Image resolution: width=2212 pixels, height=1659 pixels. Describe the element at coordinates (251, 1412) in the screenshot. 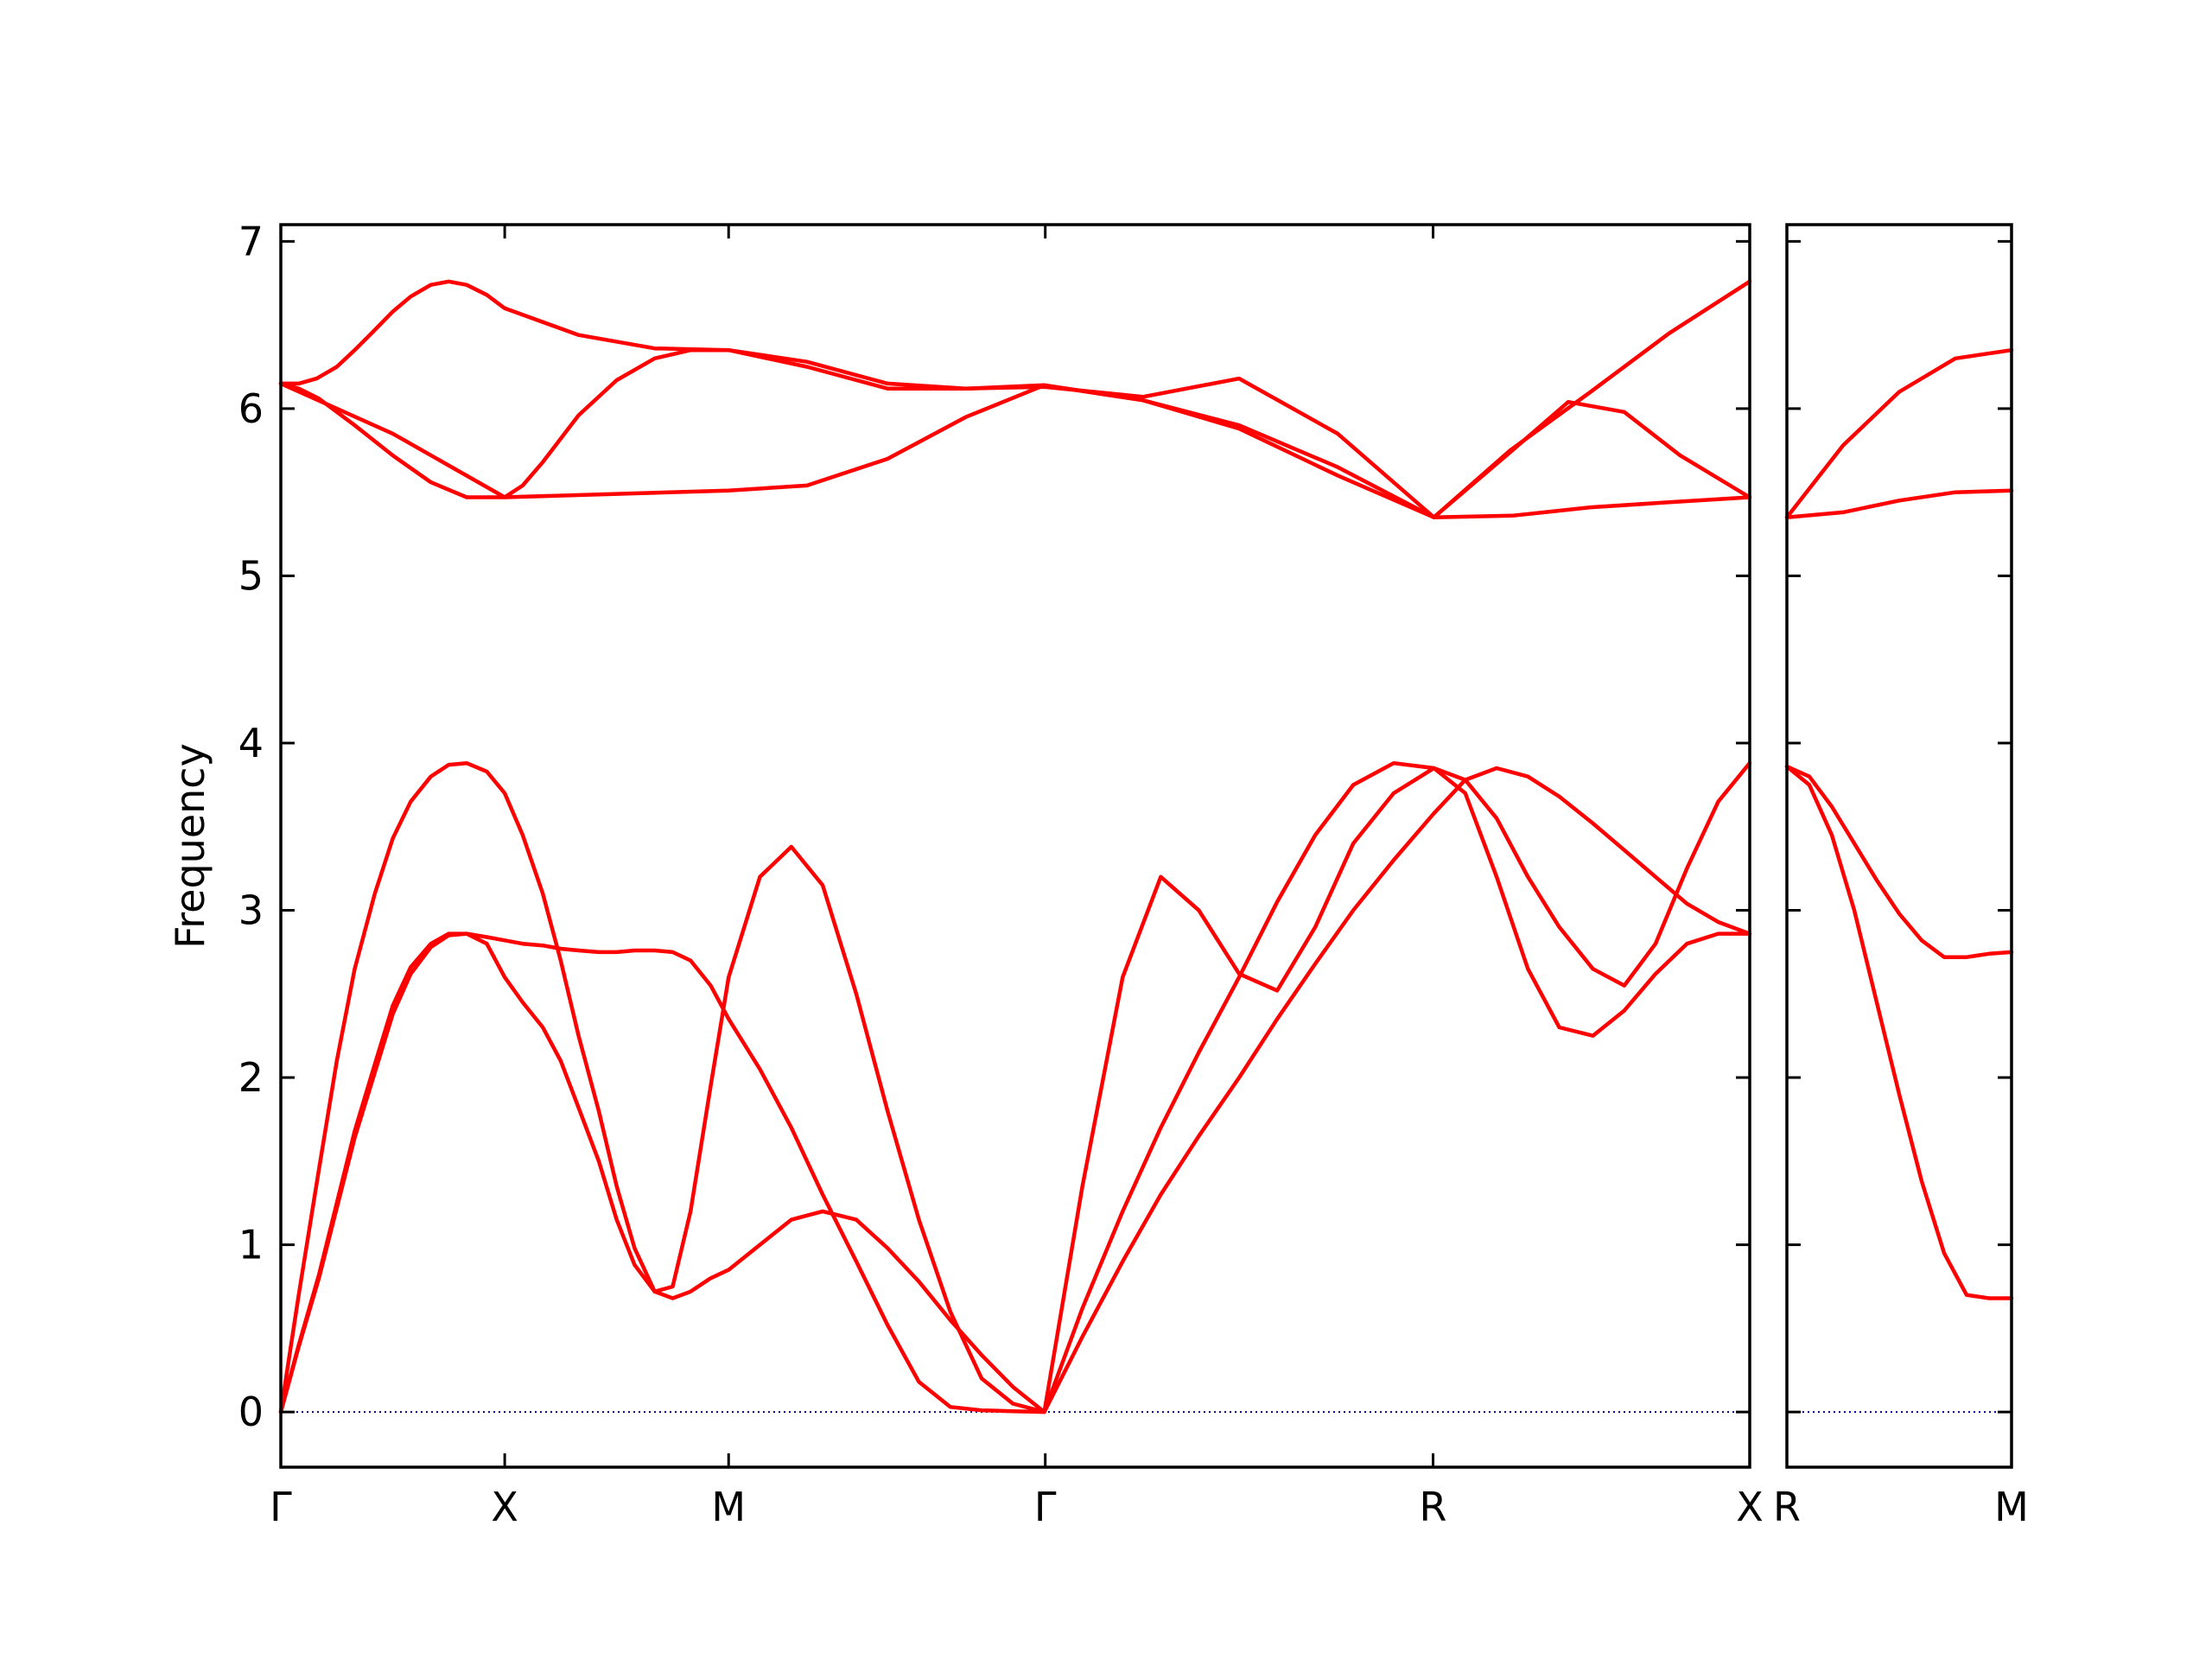

I see `y-tick-label: 0` at that location.